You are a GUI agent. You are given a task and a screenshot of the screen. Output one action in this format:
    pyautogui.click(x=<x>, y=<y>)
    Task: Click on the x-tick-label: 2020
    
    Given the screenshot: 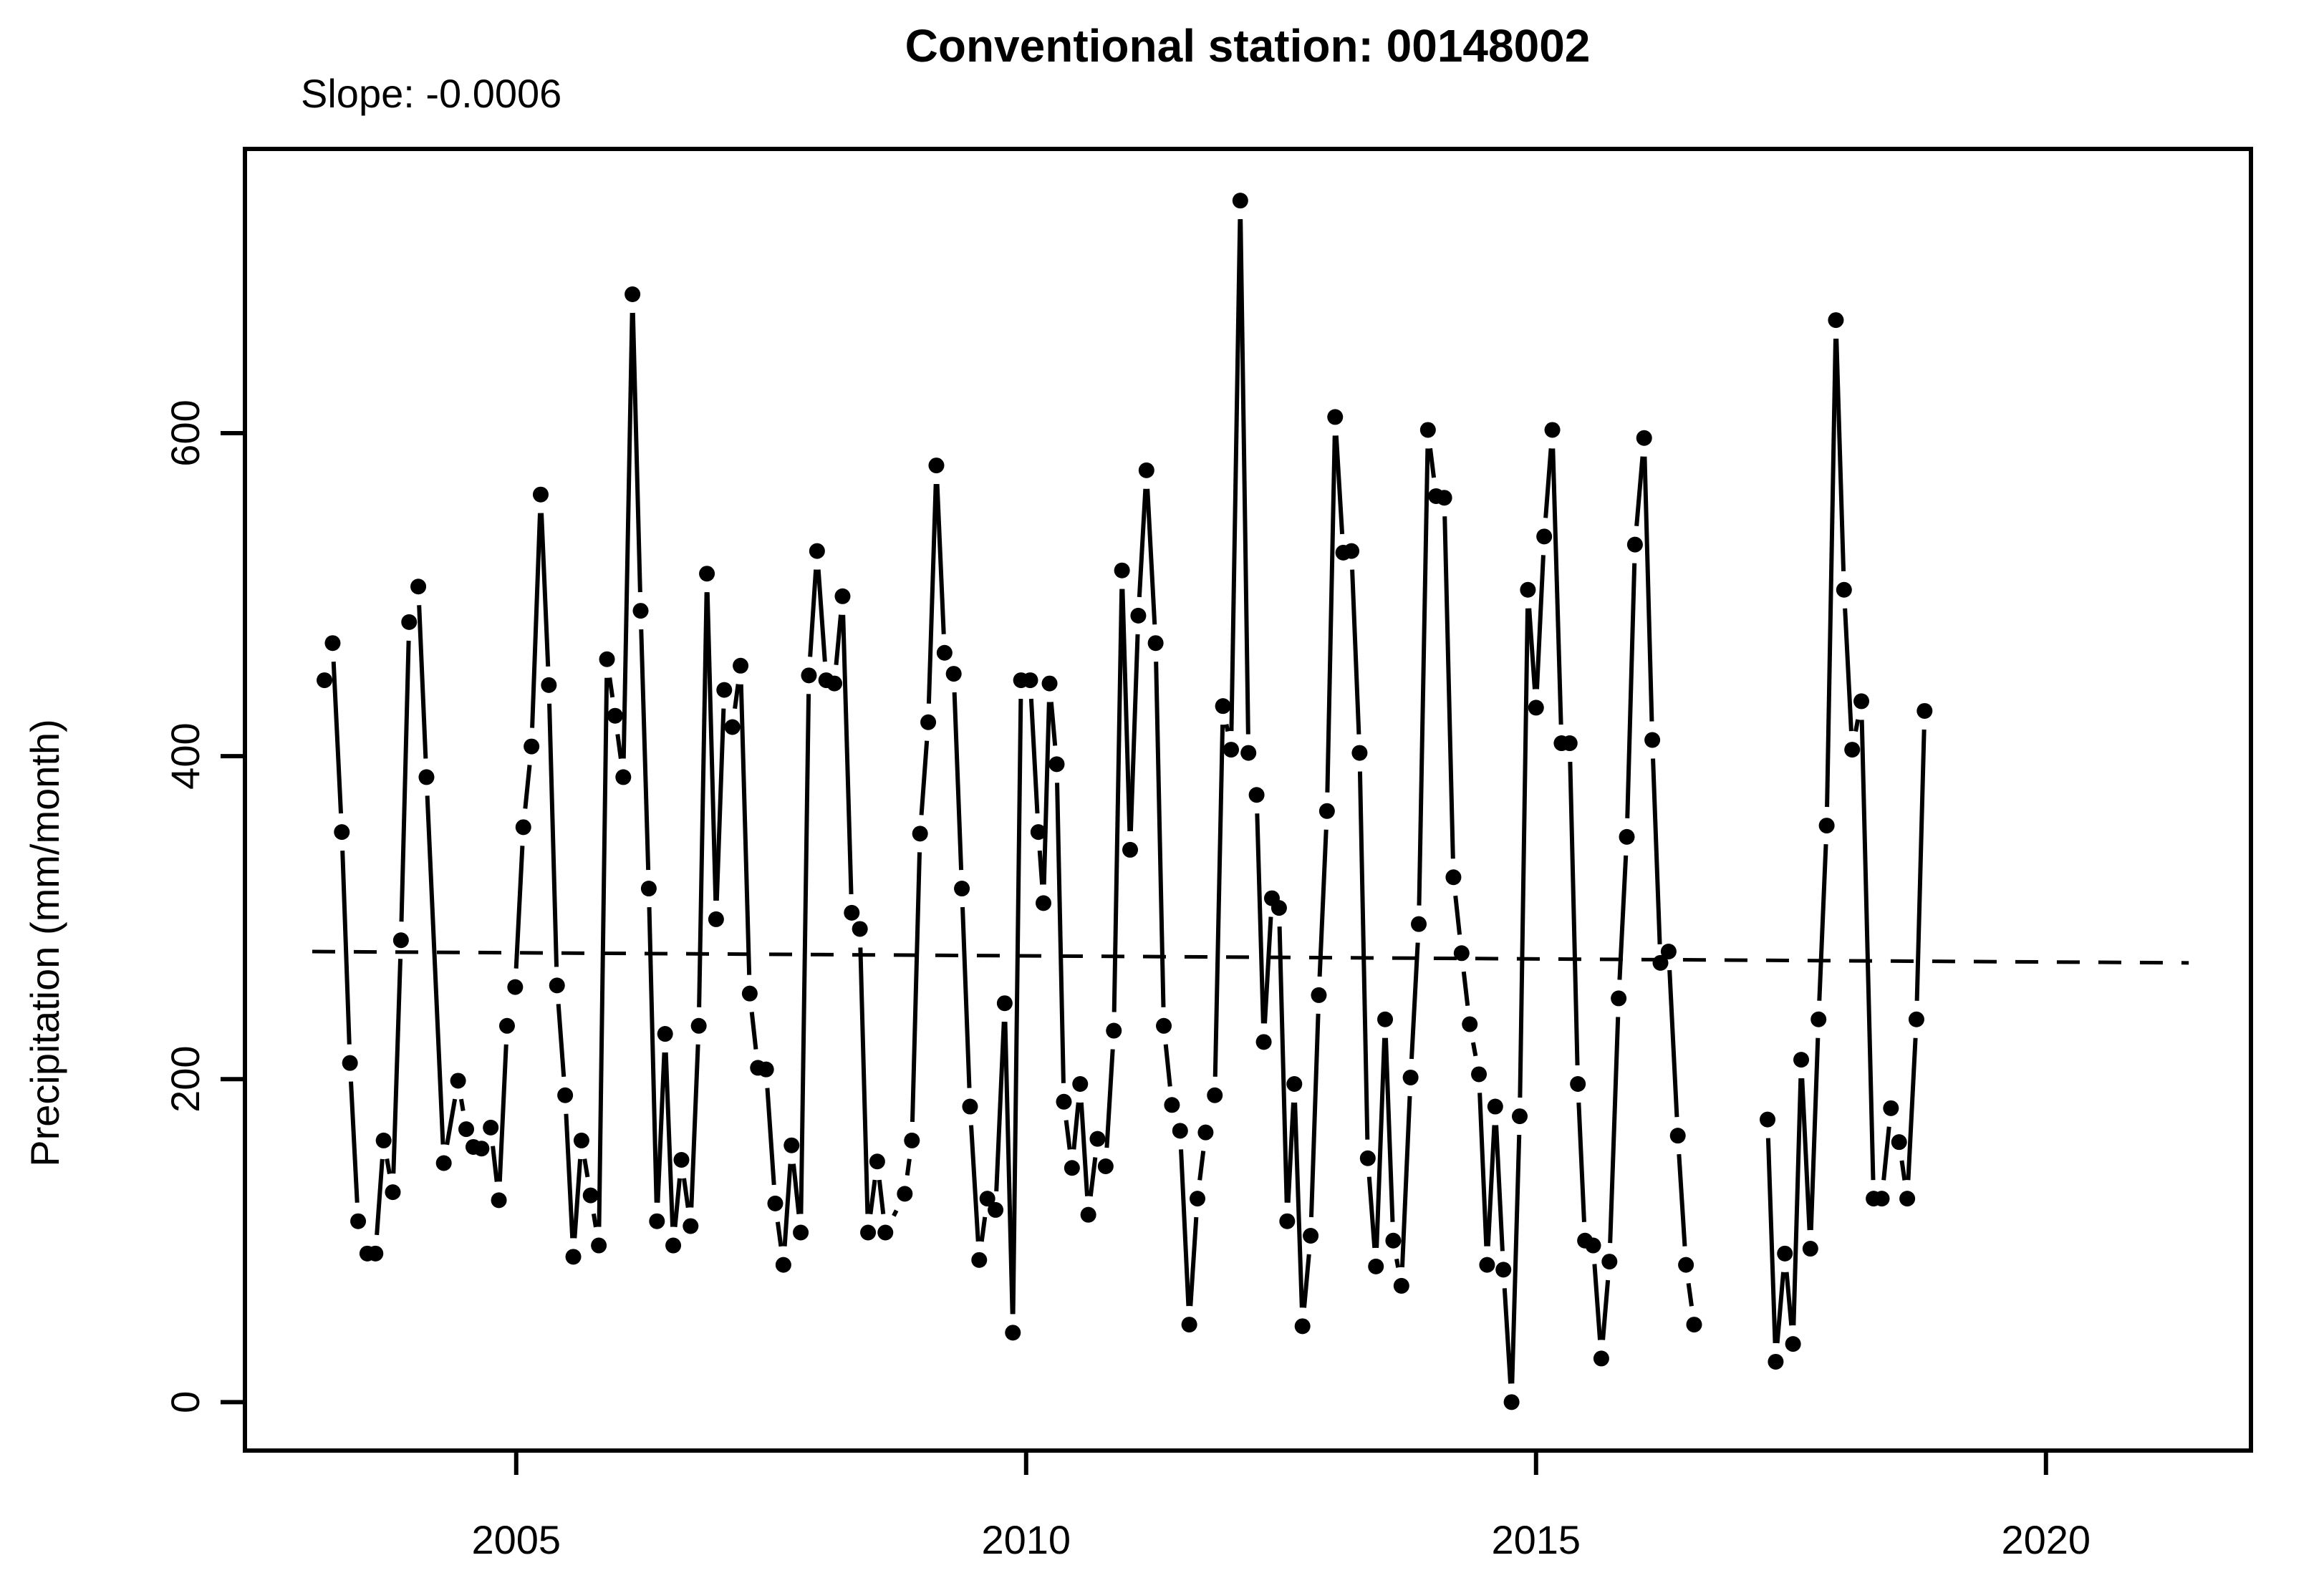 What is the action you would take?
    pyautogui.click(x=2046, y=1540)
    